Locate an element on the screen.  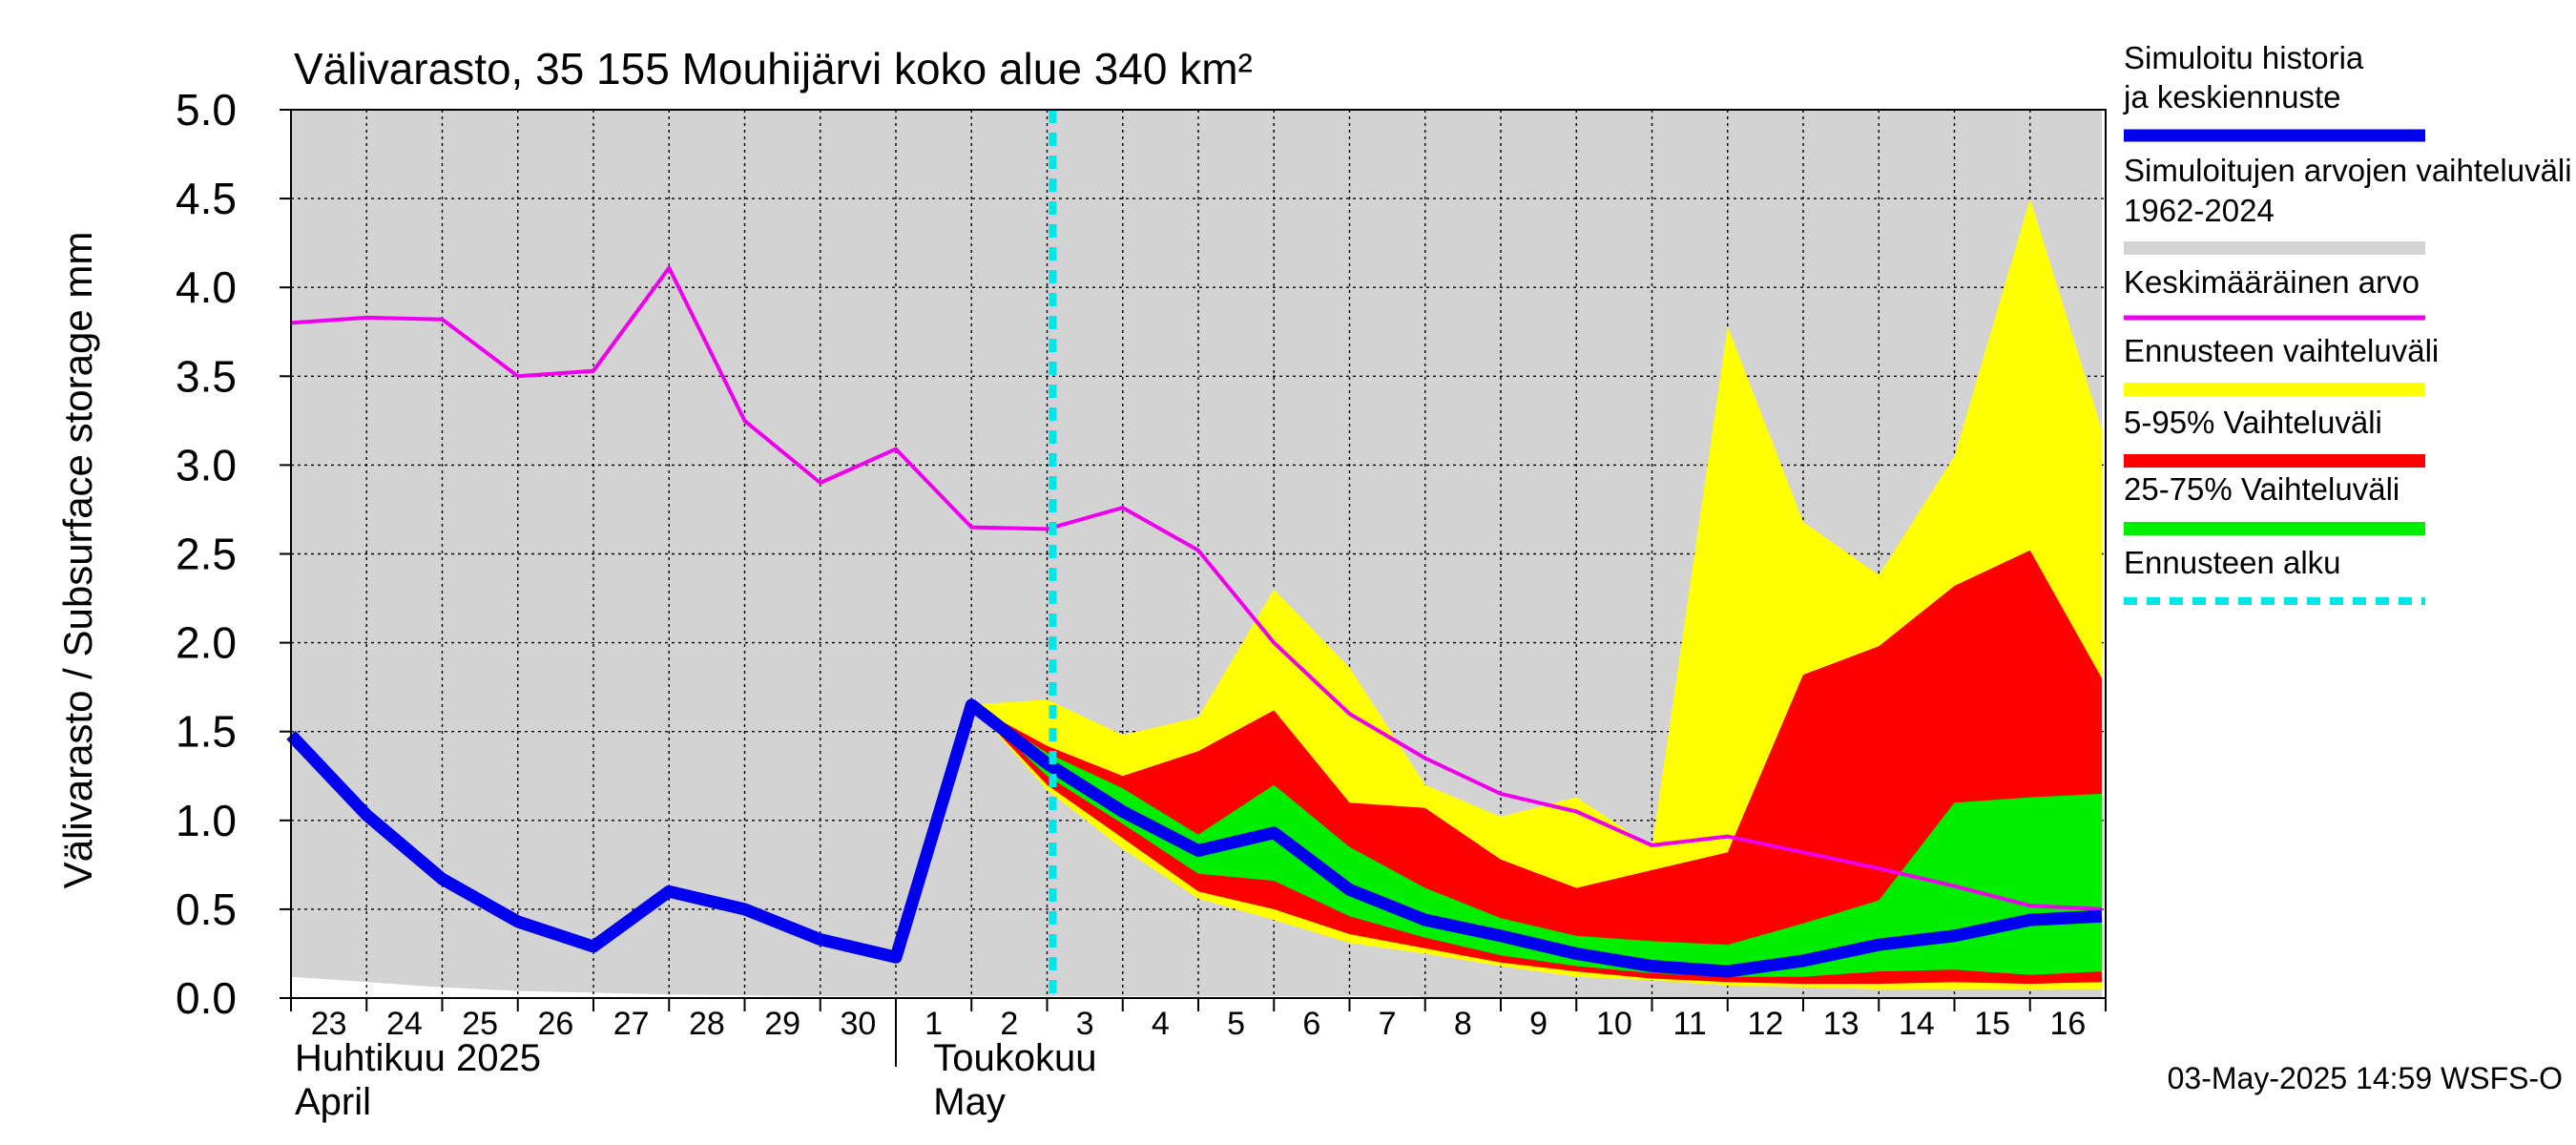
x-tick-label: 4 is located at coordinates (1161, 1024).